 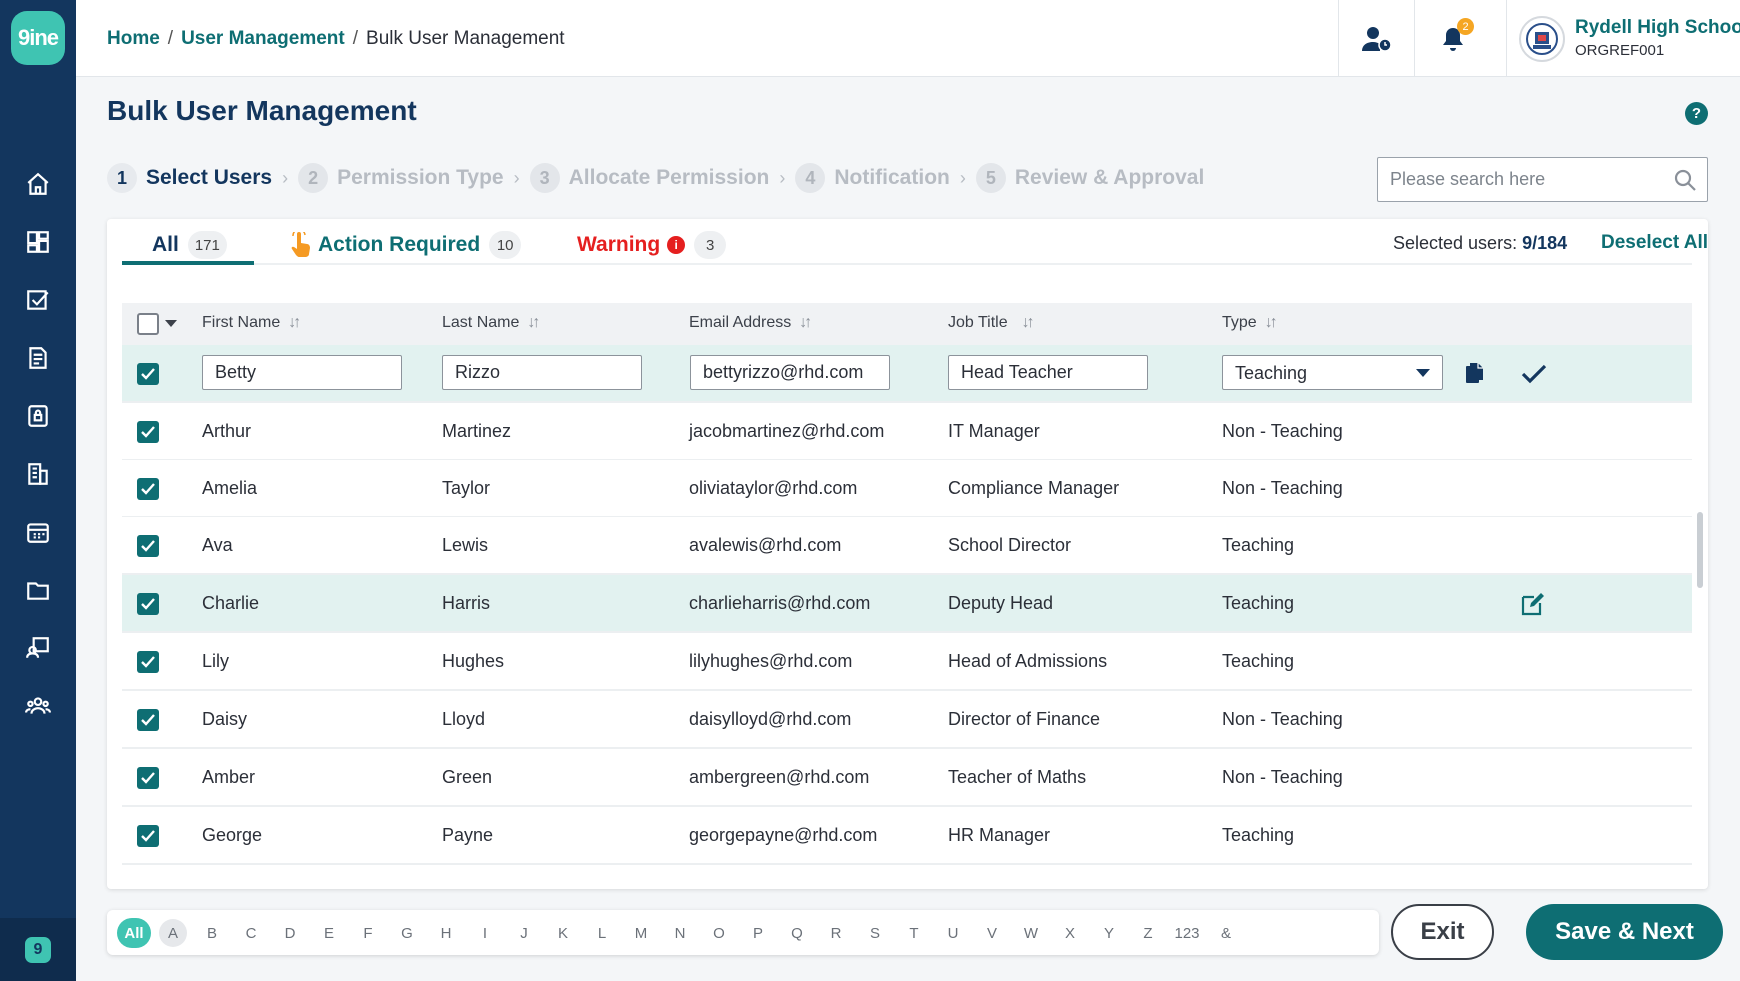 What do you see at coordinates (1623, 38) in the screenshot?
I see `school-profile: Rydell High School ORGREF001` at bounding box center [1623, 38].